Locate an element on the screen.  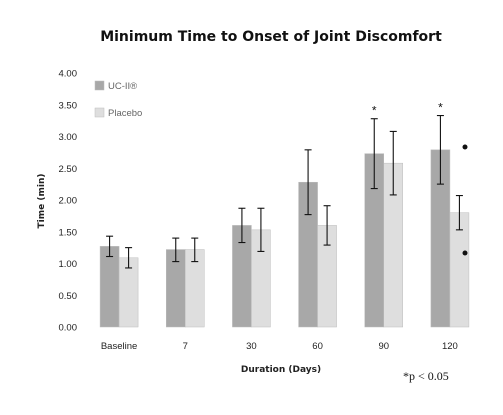
legend-label: Placebo is located at coordinates (125, 113).